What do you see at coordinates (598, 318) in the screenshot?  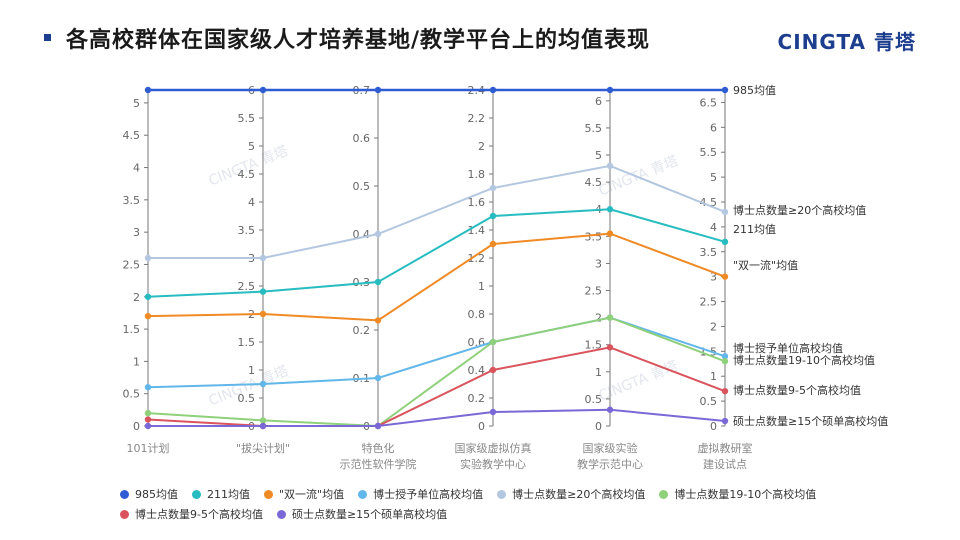 I see `tick-label: 2` at bounding box center [598, 318].